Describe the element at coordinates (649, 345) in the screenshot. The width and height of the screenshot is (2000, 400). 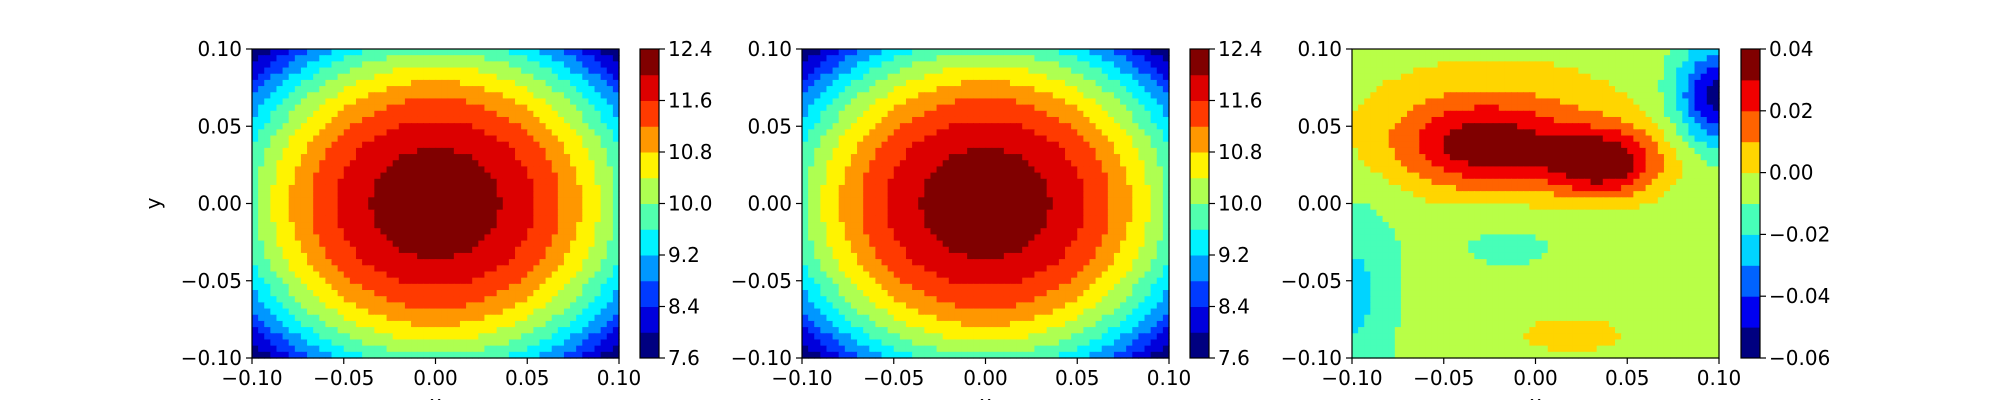
I see `colorbar-band` at that location.